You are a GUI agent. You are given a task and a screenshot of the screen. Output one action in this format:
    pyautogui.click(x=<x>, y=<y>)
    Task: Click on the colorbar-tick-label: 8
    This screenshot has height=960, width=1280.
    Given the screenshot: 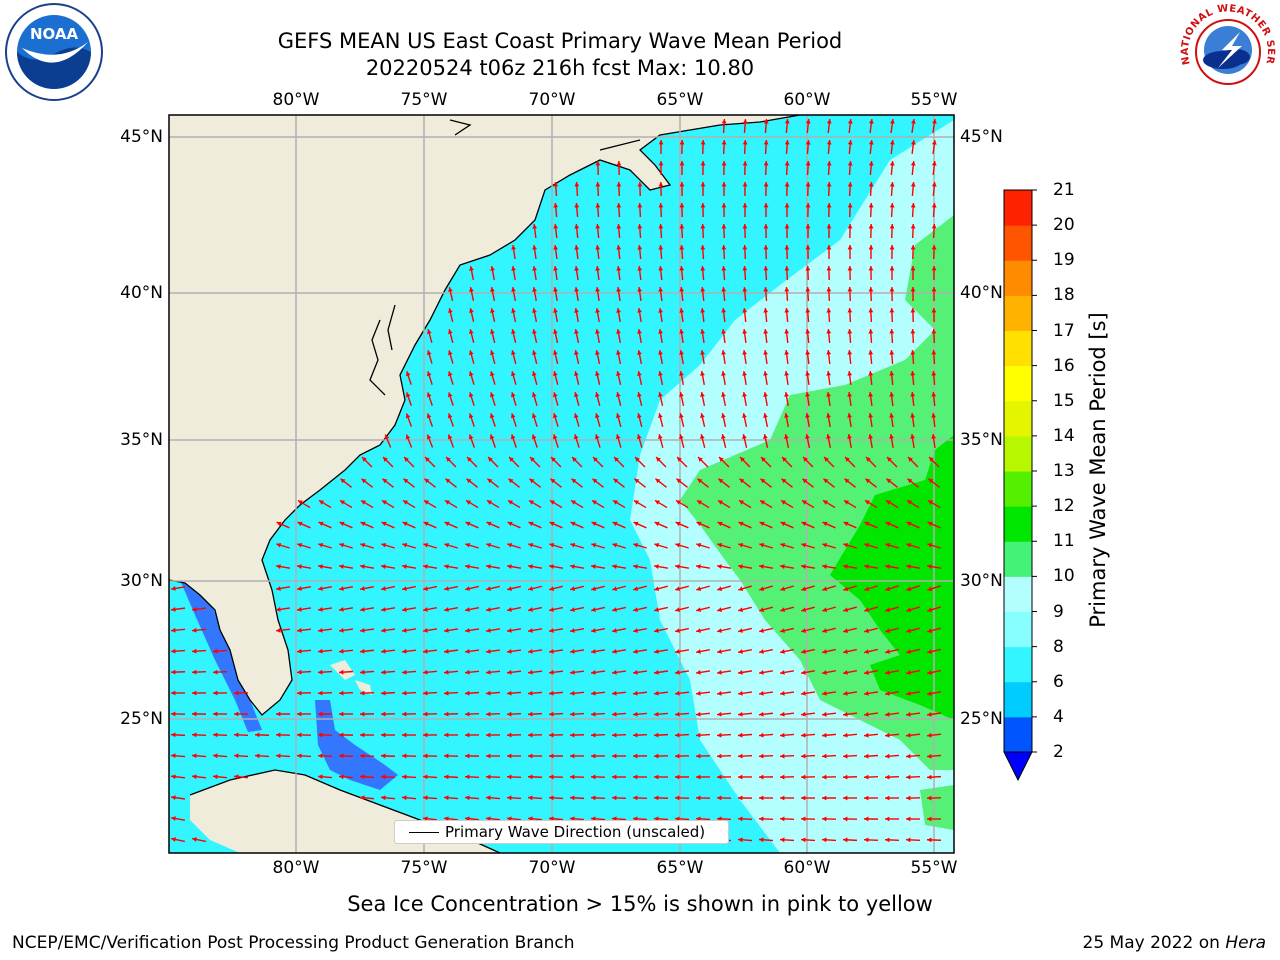 What is the action you would take?
    pyautogui.click(x=1058, y=646)
    